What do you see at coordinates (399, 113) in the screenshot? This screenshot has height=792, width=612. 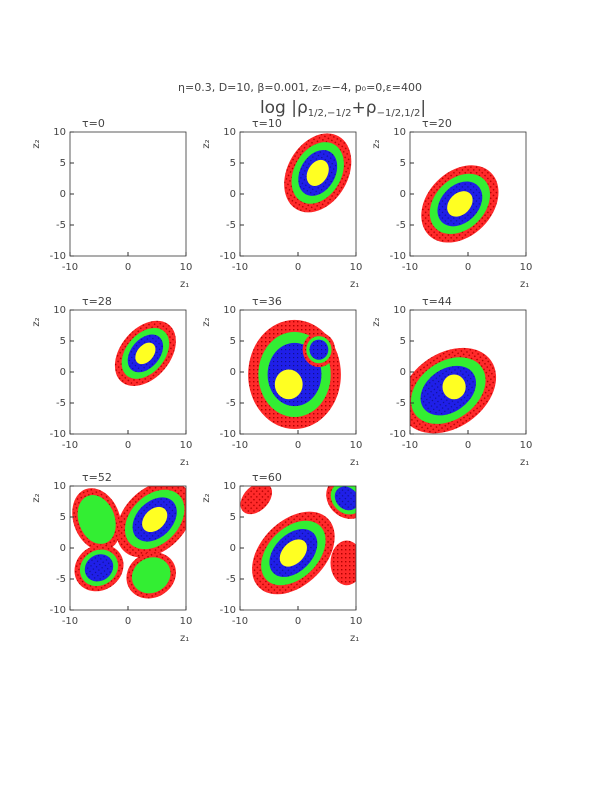 I see `title-subscript: −1/2,1/2` at bounding box center [399, 113].